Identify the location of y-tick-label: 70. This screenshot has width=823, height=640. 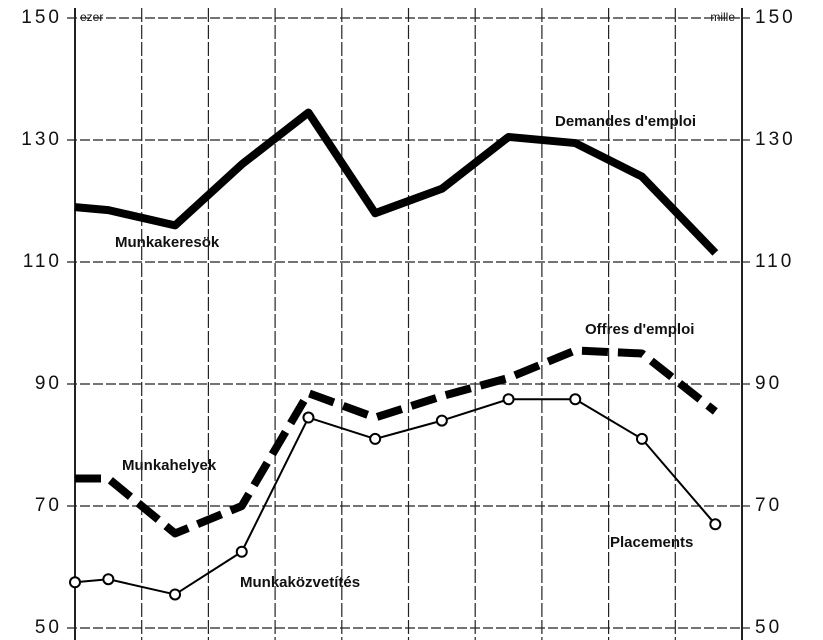
(48, 505).